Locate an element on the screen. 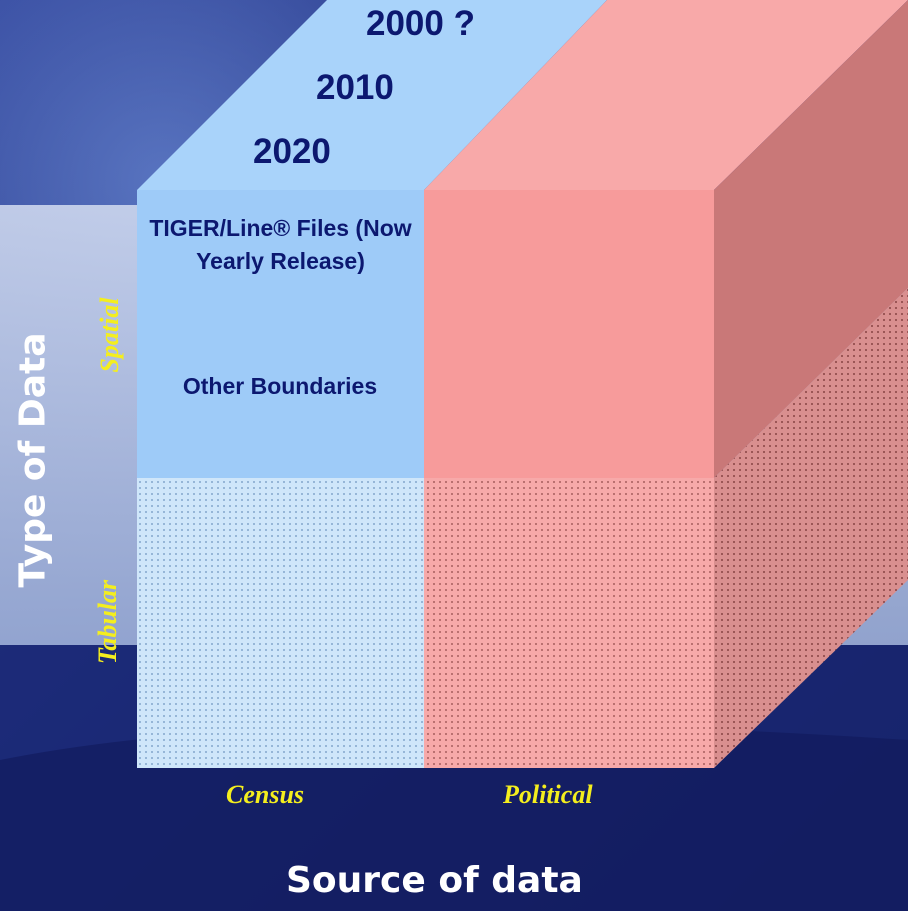  year-label: 2010 is located at coordinates (355, 87).